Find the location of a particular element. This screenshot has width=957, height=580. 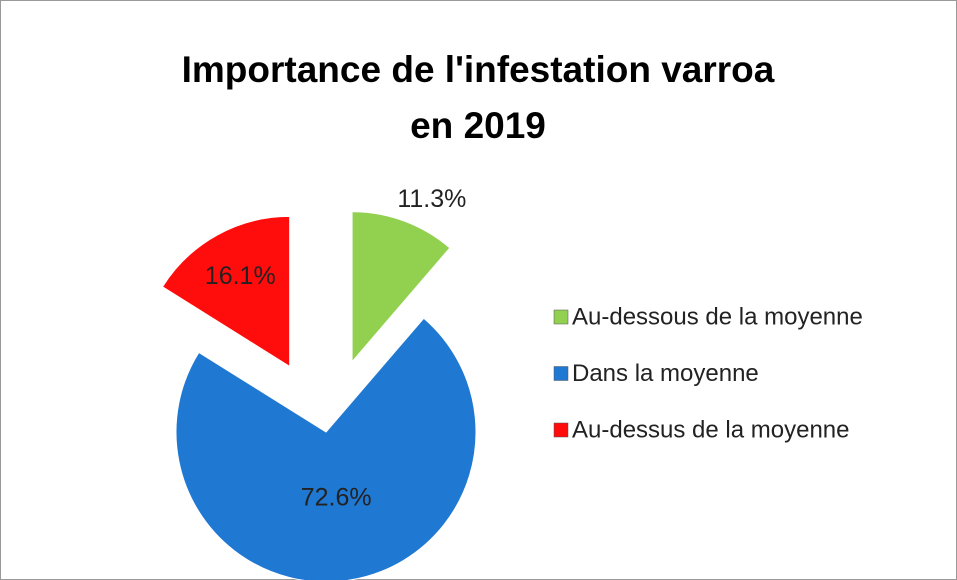

value-label: 11.3% is located at coordinates (431, 199).